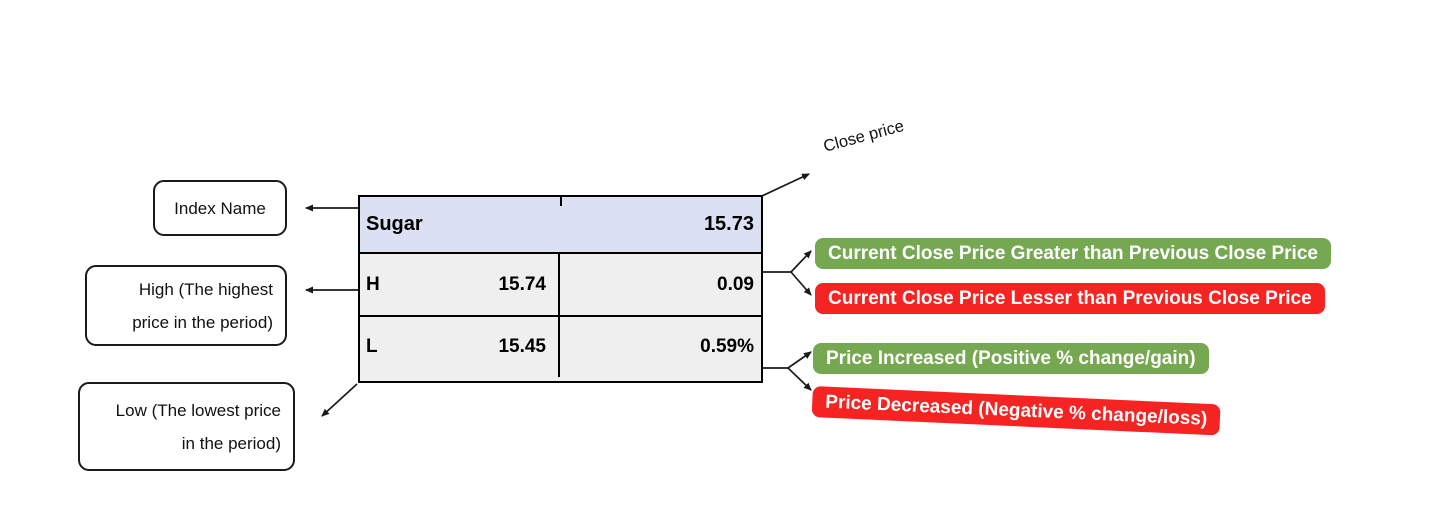 Image resolution: width=1456 pixels, height=524 pixels. What do you see at coordinates (863, 136) in the screenshot?
I see `close-price-label: Close price` at bounding box center [863, 136].